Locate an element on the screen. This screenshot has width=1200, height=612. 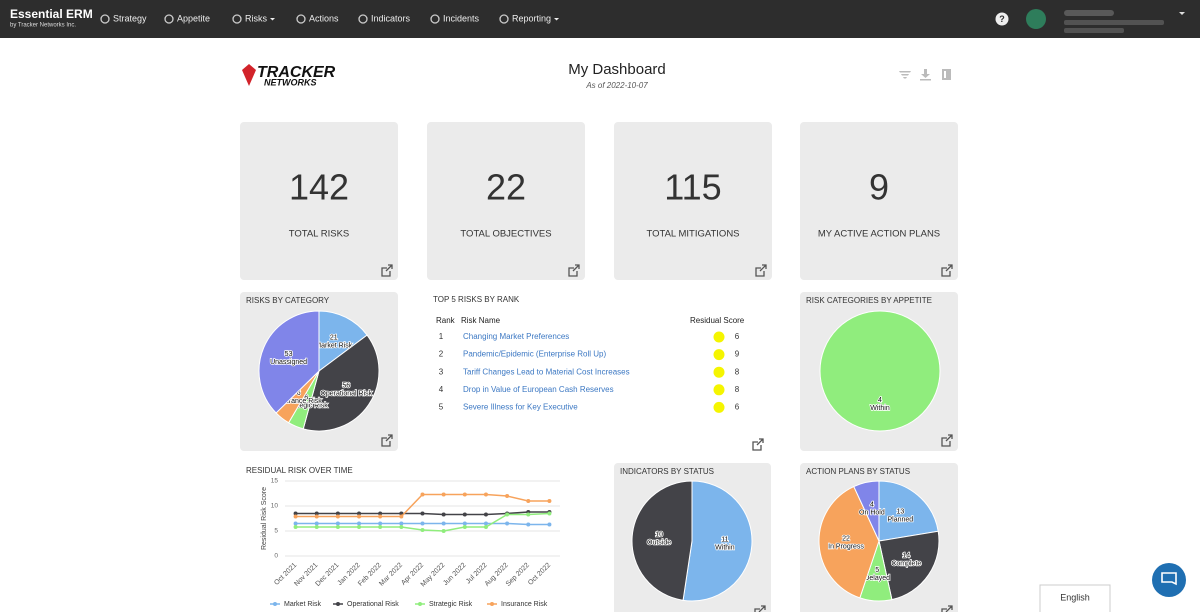
user-caret is located at coordinates (1182, 13).